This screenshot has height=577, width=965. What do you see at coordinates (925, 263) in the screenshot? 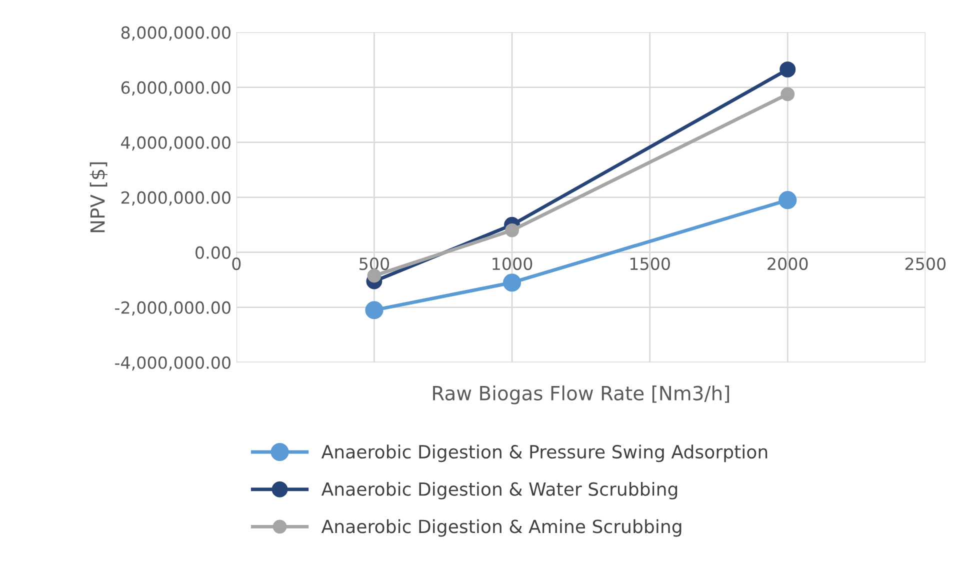
I see `x-tick-label: 2500` at bounding box center [925, 263].